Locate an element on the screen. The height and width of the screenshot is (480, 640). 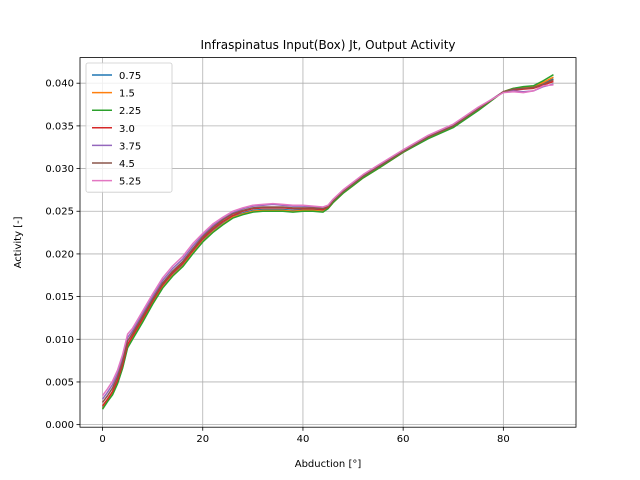
legend-label: 4.5 is located at coordinates (127, 164).